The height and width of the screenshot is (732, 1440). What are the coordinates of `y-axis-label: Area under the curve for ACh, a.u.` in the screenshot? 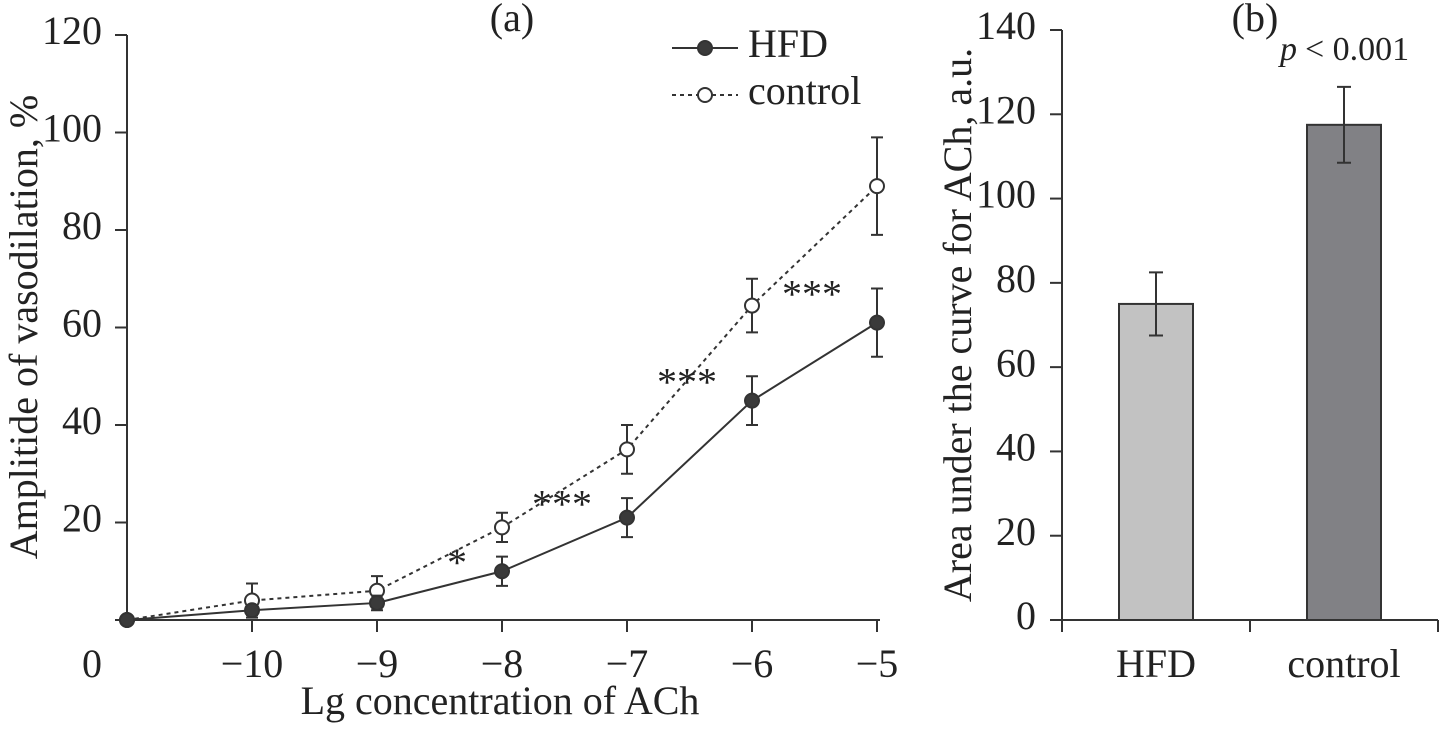 It's located at (957, 325).